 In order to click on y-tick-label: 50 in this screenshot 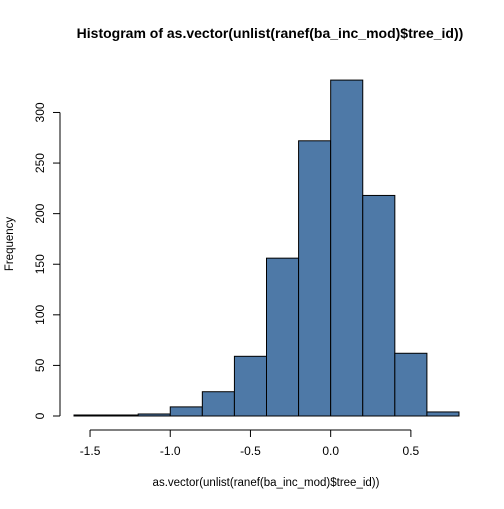, I will do `click(40, 365)`.